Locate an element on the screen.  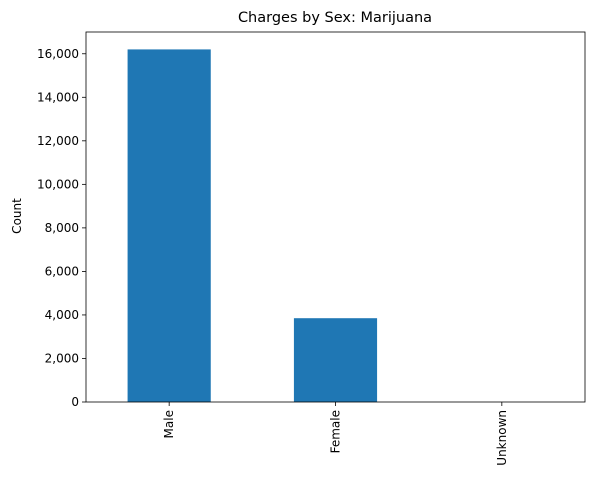
x-tick-label-female: Female is located at coordinates (336, 431).